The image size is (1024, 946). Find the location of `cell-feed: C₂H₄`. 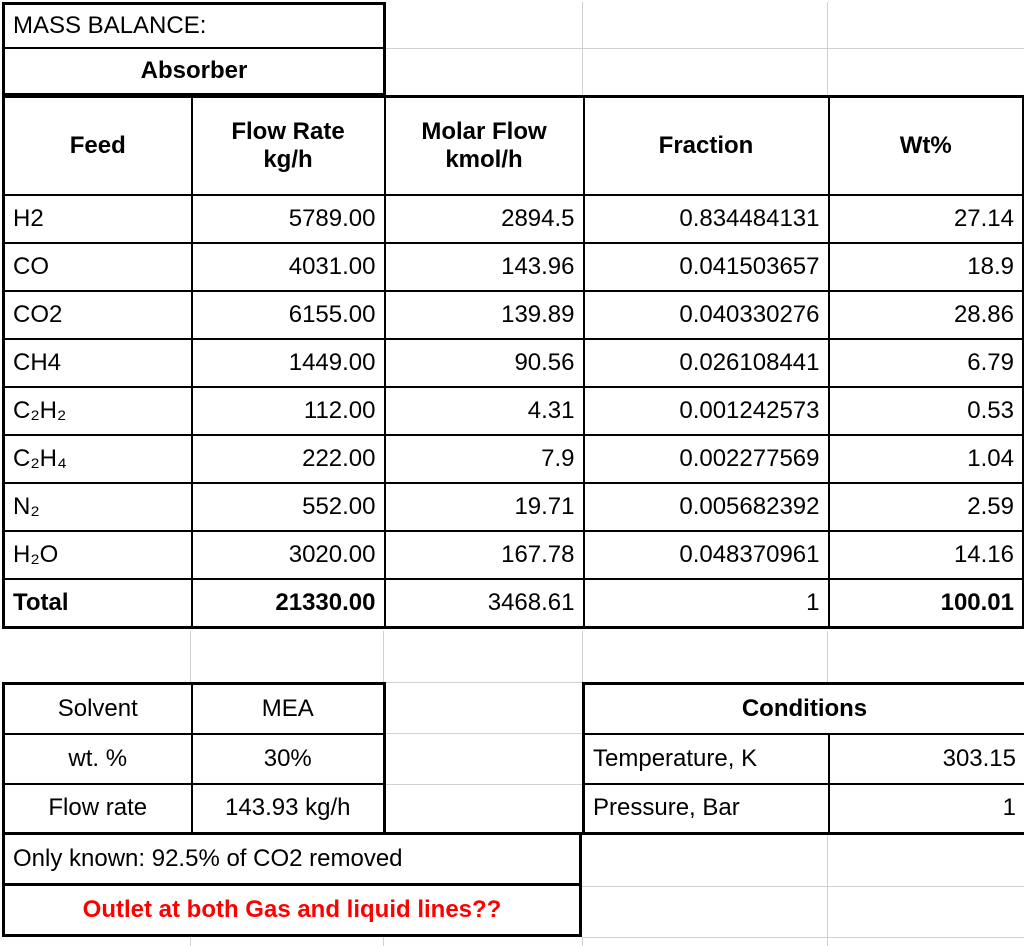

cell-feed: C₂H₄ is located at coordinates (97, 458).